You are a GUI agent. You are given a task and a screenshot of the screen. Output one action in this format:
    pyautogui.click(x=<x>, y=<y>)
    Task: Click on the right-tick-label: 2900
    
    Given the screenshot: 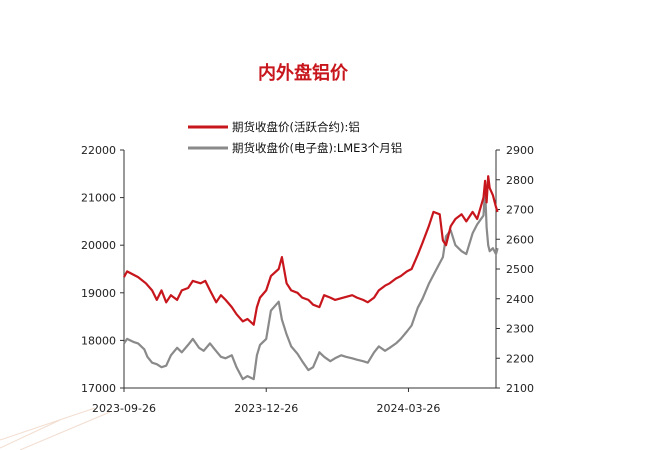 What is the action you would take?
    pyautogui.click(x=520, y=150)
    